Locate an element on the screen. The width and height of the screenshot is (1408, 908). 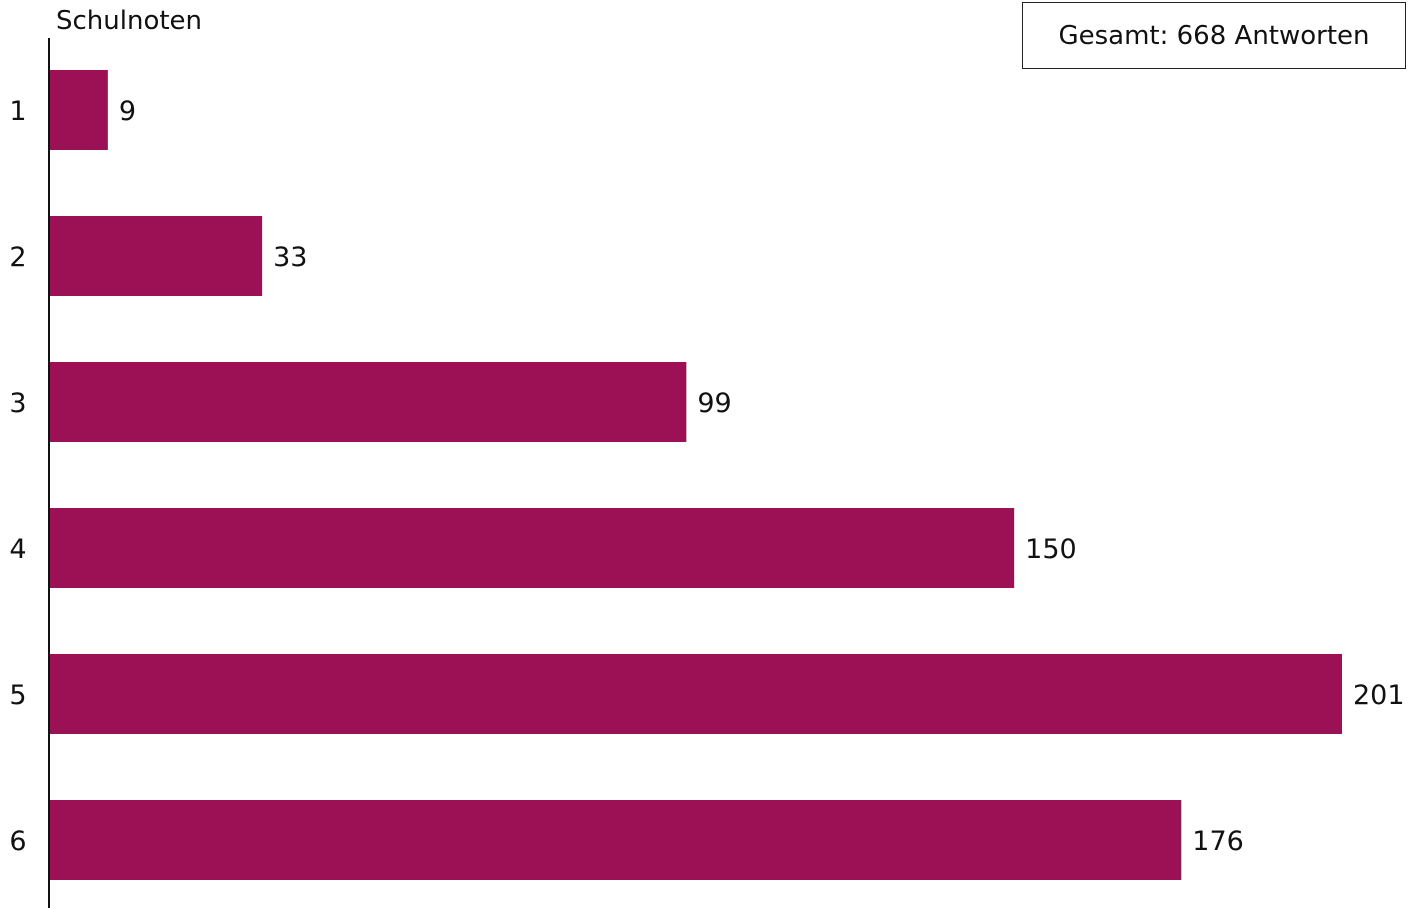
category-label-6: 6 is located at coordinates (17, 841).